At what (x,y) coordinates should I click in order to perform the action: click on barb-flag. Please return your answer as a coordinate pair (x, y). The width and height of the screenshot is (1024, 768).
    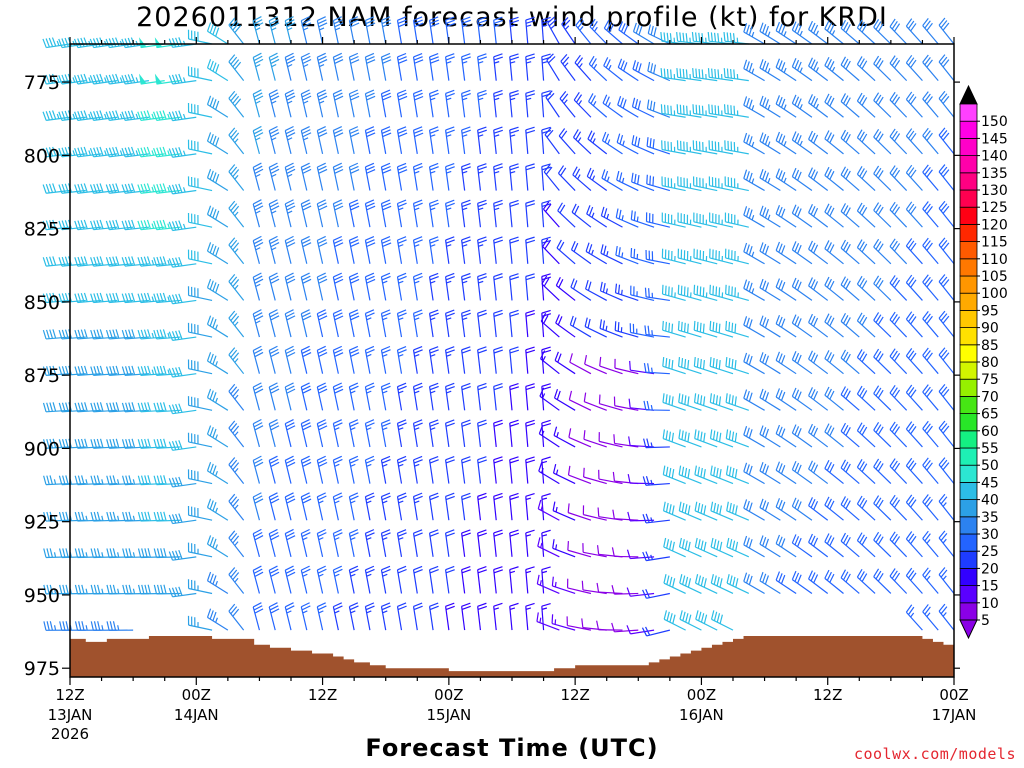
    Looking at the image, I should click on (158, 43).